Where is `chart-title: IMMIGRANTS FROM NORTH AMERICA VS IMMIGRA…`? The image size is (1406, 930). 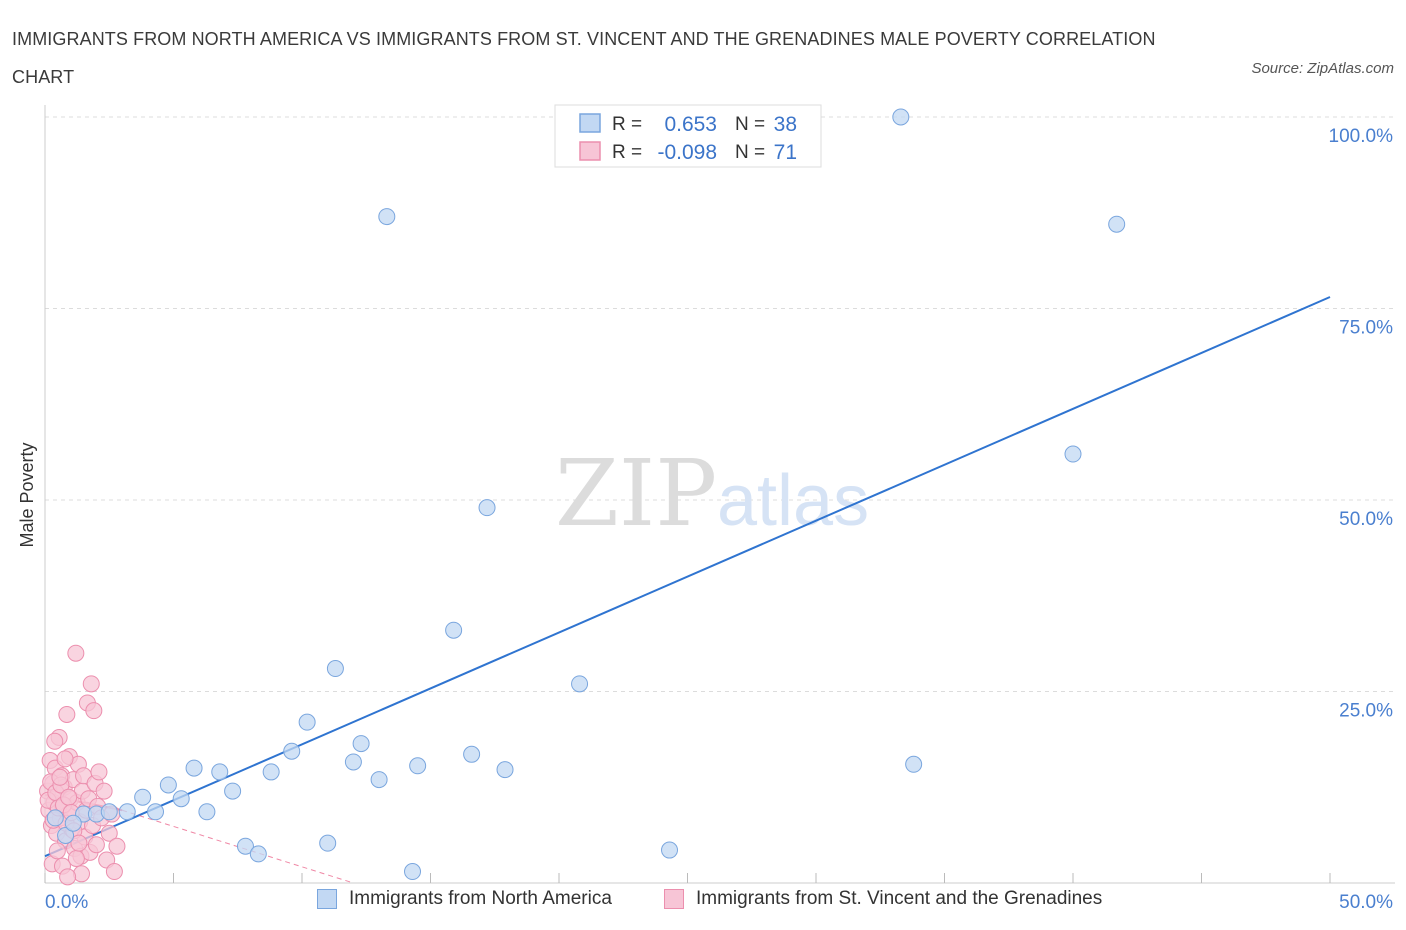
chart-title: IMMIGRANTS FROM NORTH AMERICA VS IMMIGRA… is located at coordinates (584, 58).